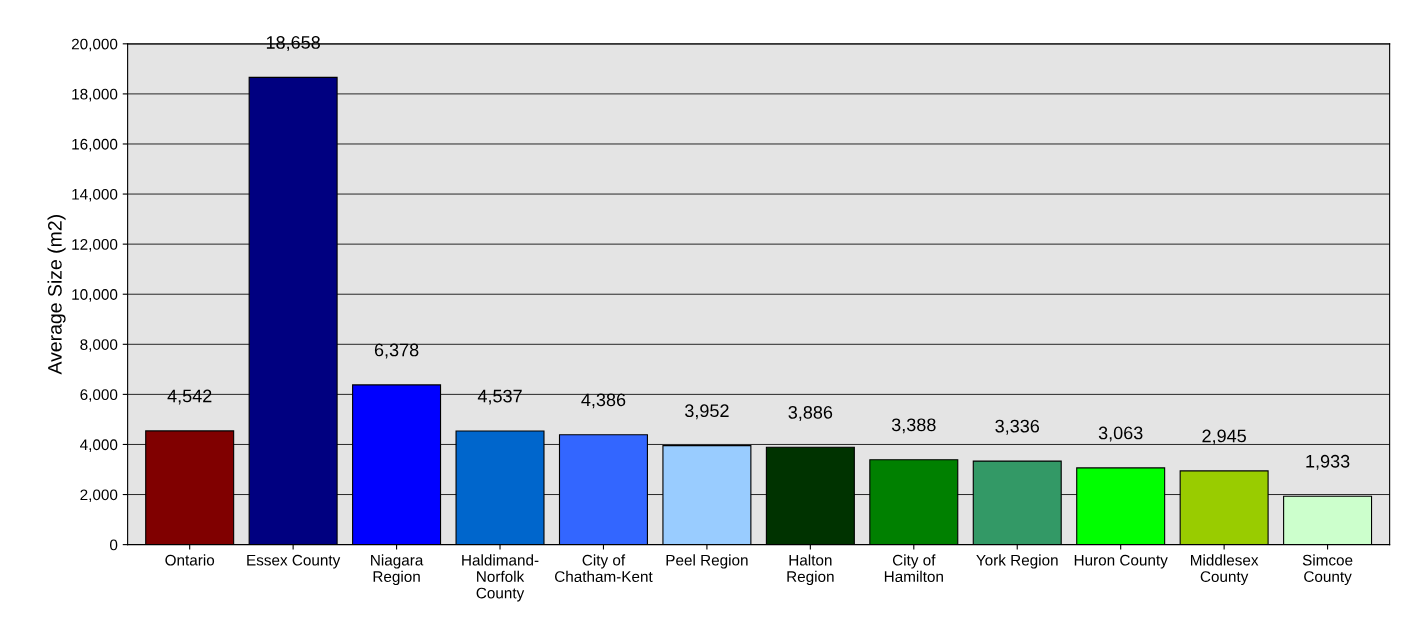 The image size is (1418, 626). What do you see at coordinates (396, 351) in the screenshot?
I see `data-label: 6,378` at bounding box center [396, 351].